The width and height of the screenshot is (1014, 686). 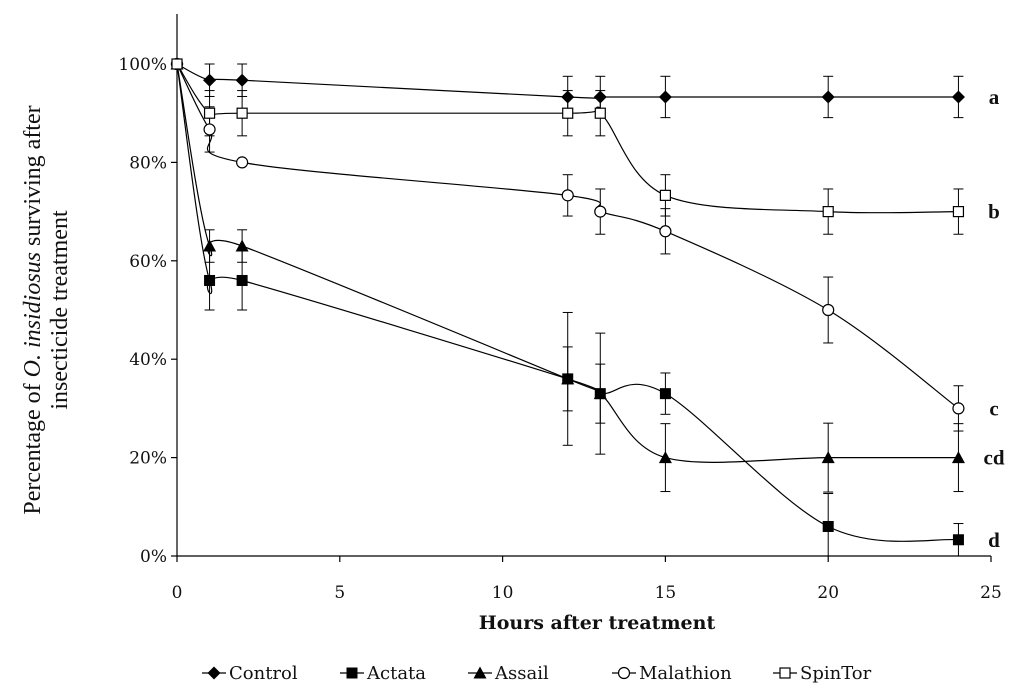 What do you see at coordinates (177, 593) in the screenshot?
I see `x-tick-label: 0` at bounding box center [177, 593].